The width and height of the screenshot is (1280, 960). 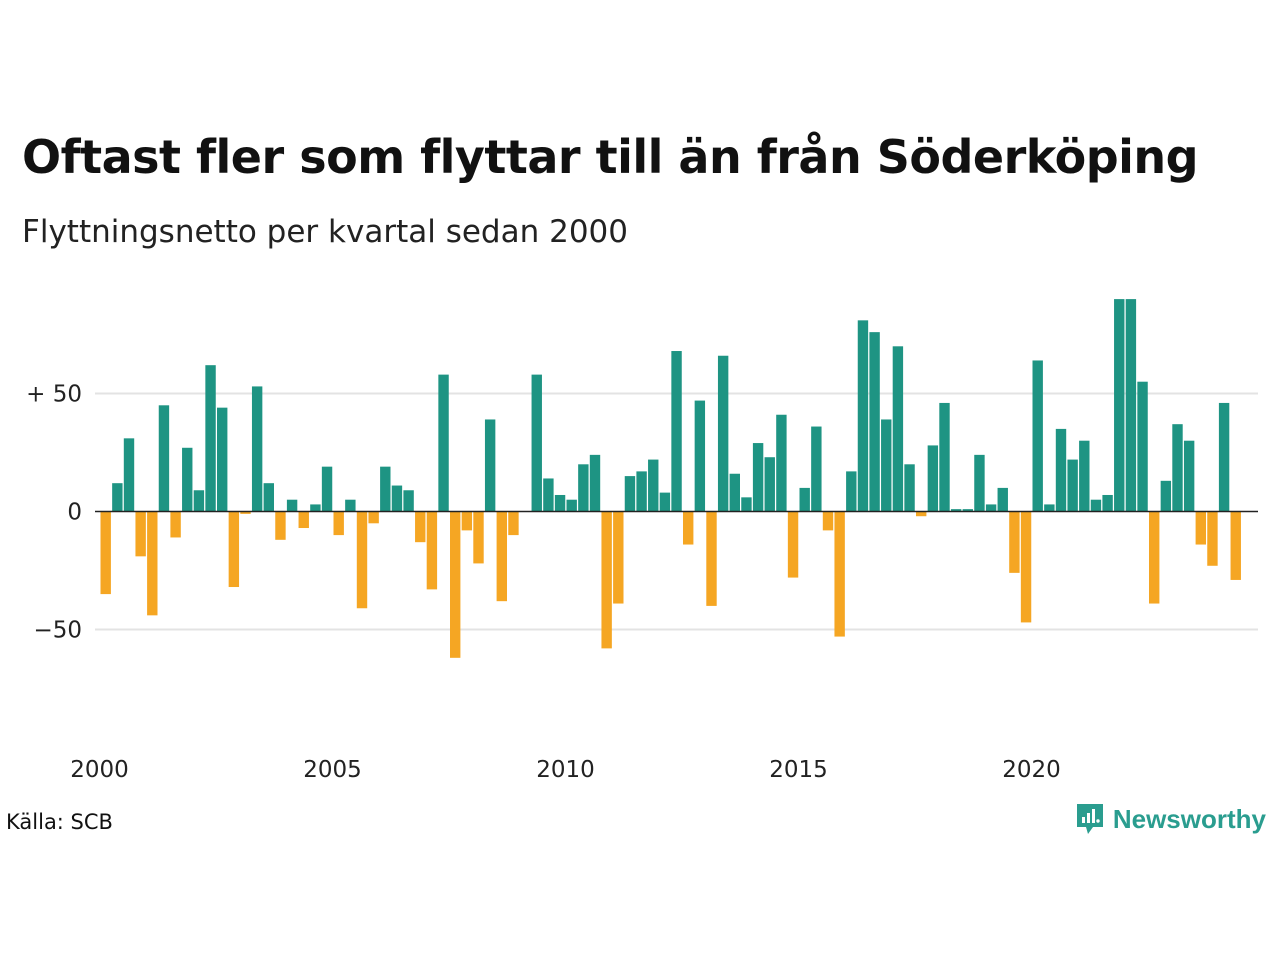 What do you see at coordinates (1031, 770) in the screenshot?
I see `x-tick-label: 2020` at bounding box center [1031, 770].